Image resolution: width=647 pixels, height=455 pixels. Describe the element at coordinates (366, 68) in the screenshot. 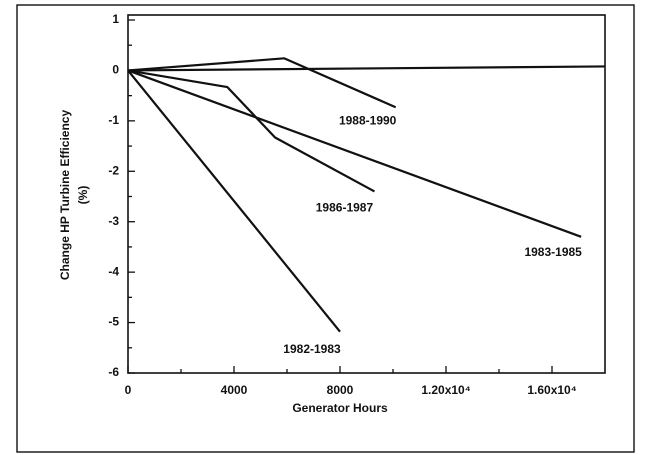

I see `zero-line` at that location.